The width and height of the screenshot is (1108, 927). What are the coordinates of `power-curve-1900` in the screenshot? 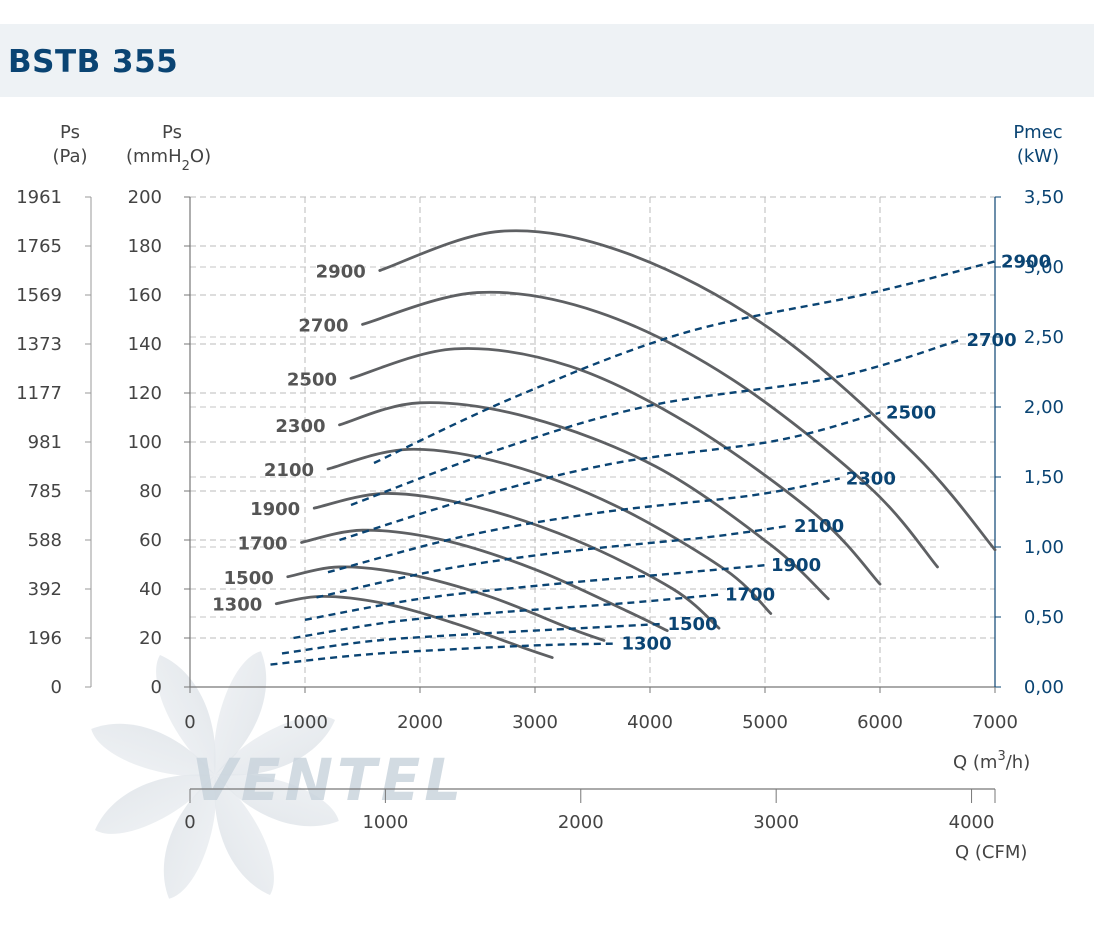 It's located at (535, 592).